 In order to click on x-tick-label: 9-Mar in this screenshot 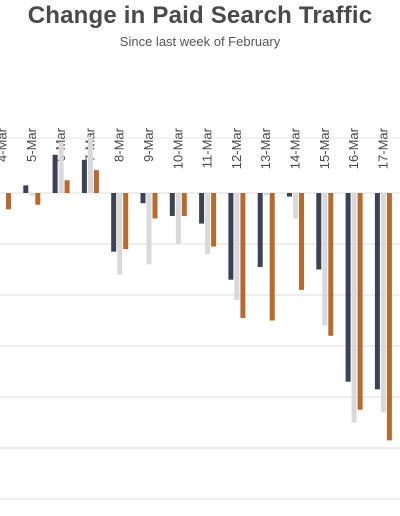, I will do `click(148, 144)`.